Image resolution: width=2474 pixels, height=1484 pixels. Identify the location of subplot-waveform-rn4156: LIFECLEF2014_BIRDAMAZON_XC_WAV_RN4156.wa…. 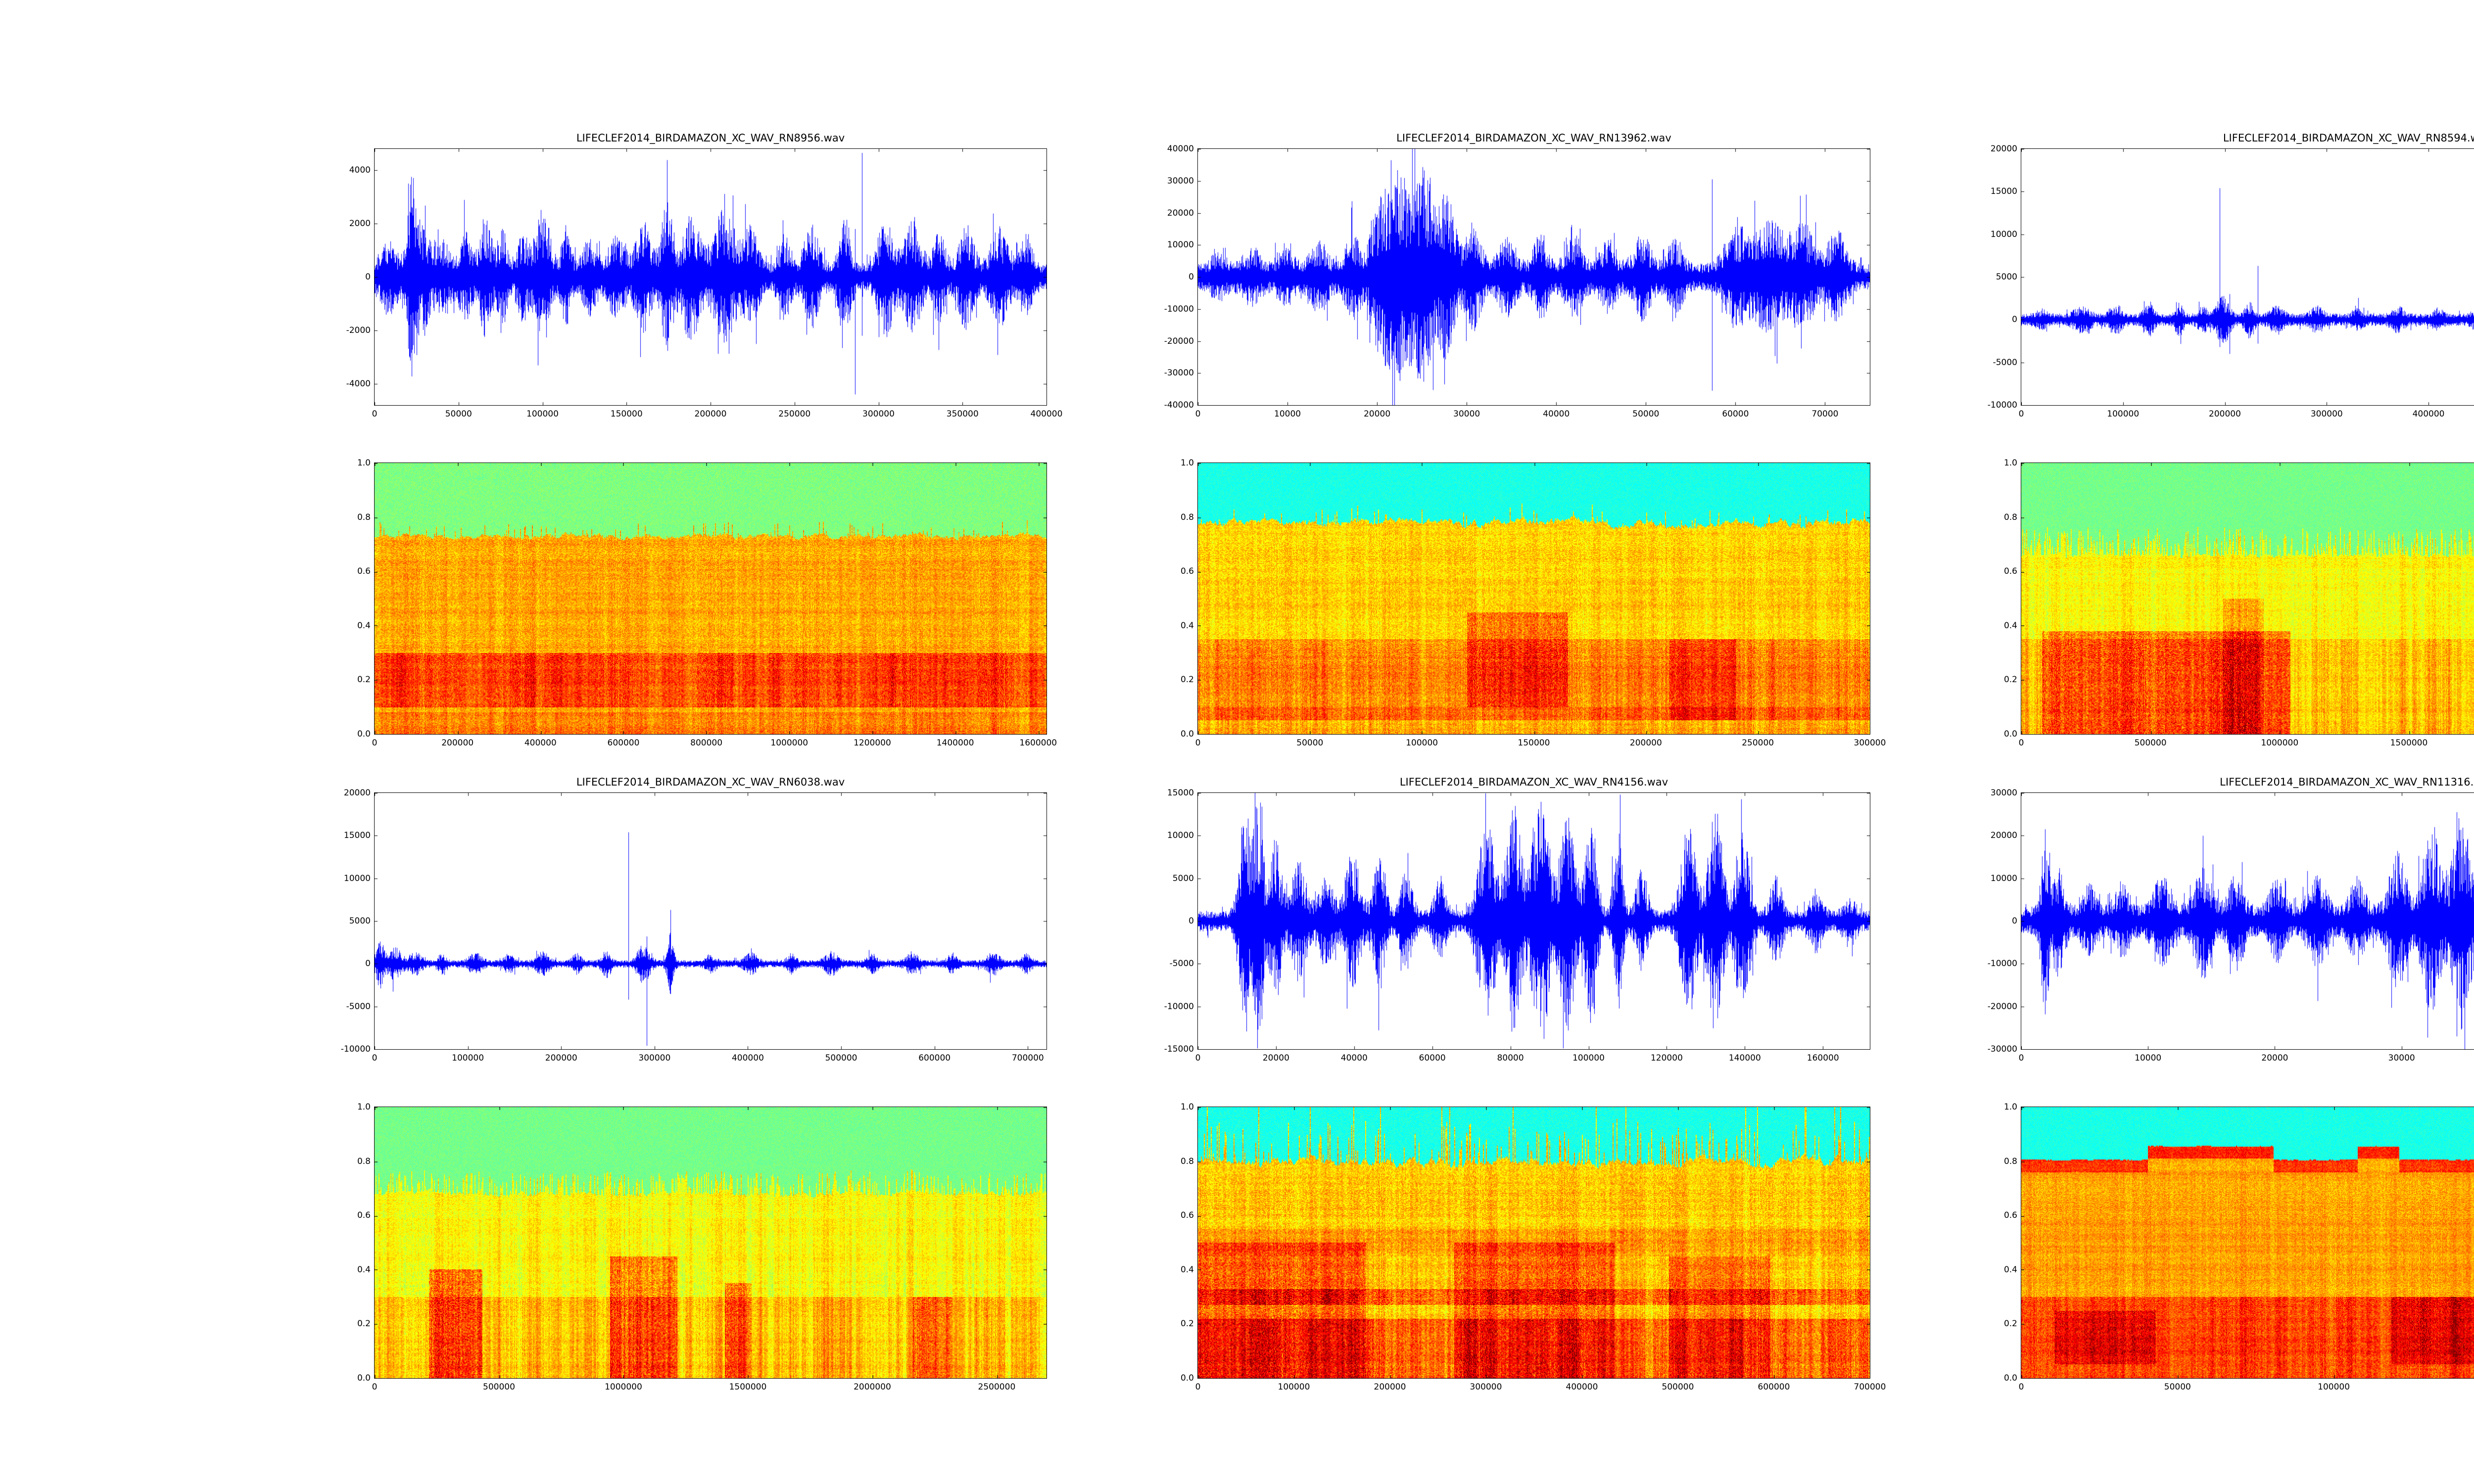
(1517, 919).